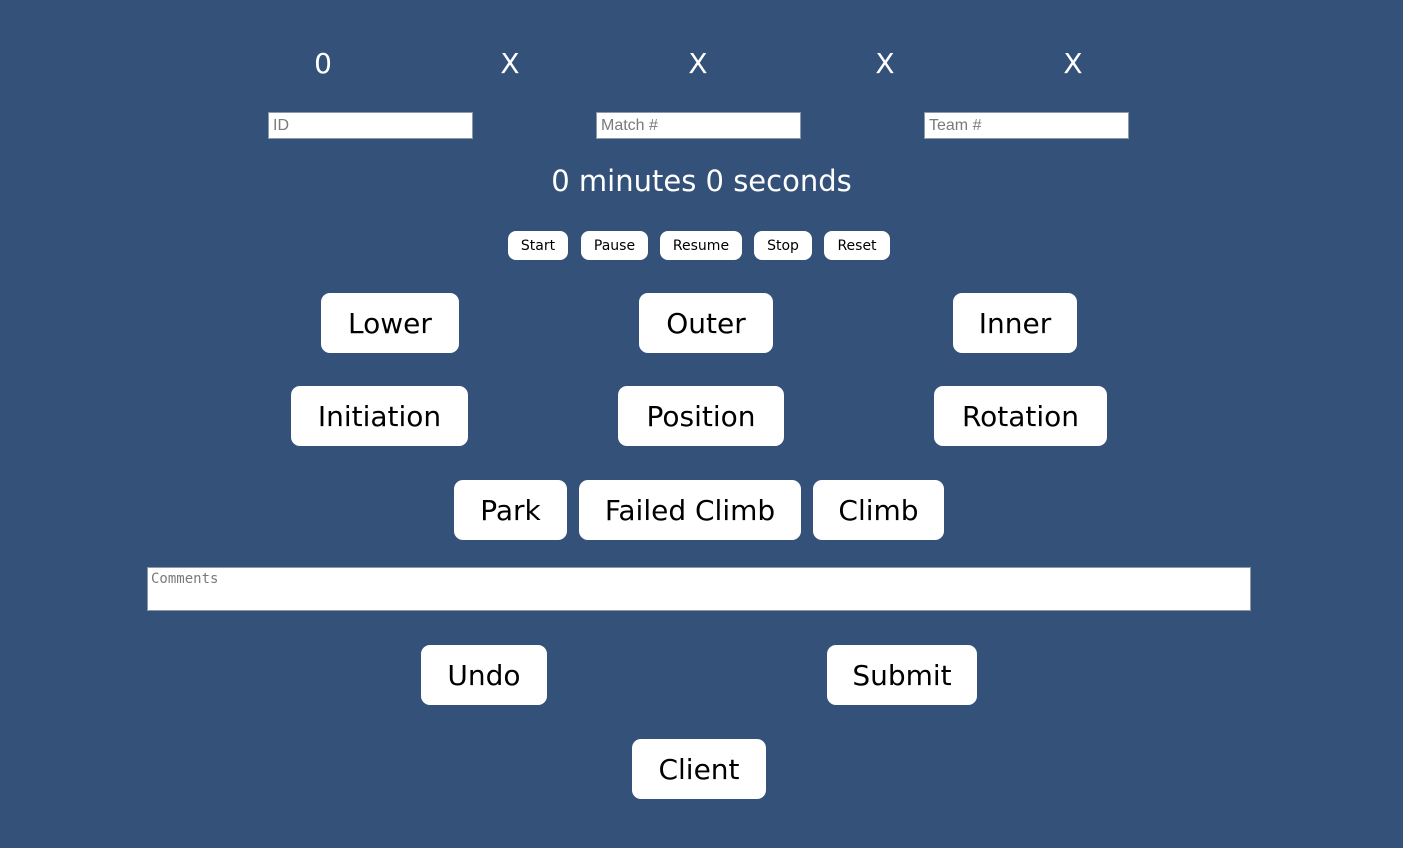  What do you see at coordinates (698, 125) in the screenshot?
I see `match-number-input` at bounding box center [698, 125].